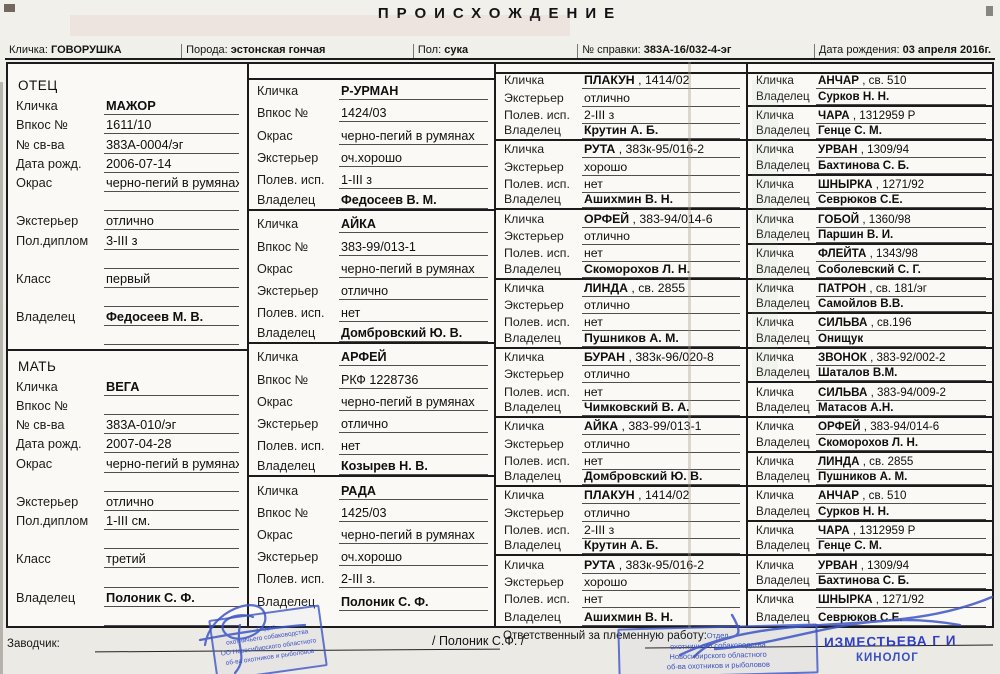 This screenshot has height=674, width=1000. Describe the element at coordinates (901, 305) in the screenshot. I see `field-value: Самойлов В.В.` at that location.